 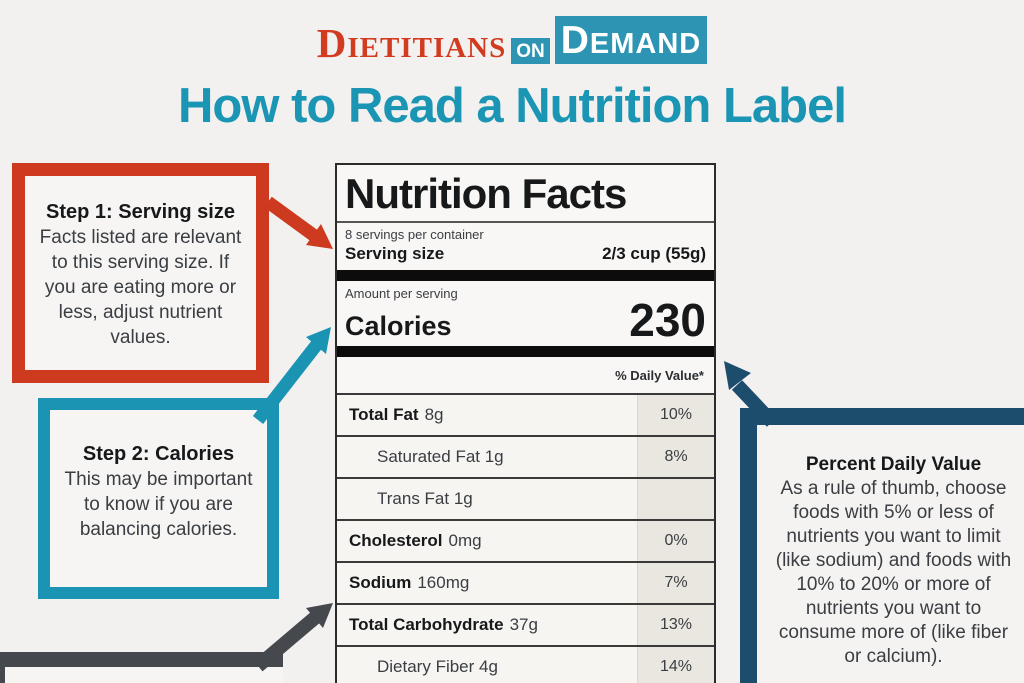 What do you see at coordinates (675, 583) in the screenshot?
I see `nutrient-daily-value: 7%` at bounding box center [675, 583].